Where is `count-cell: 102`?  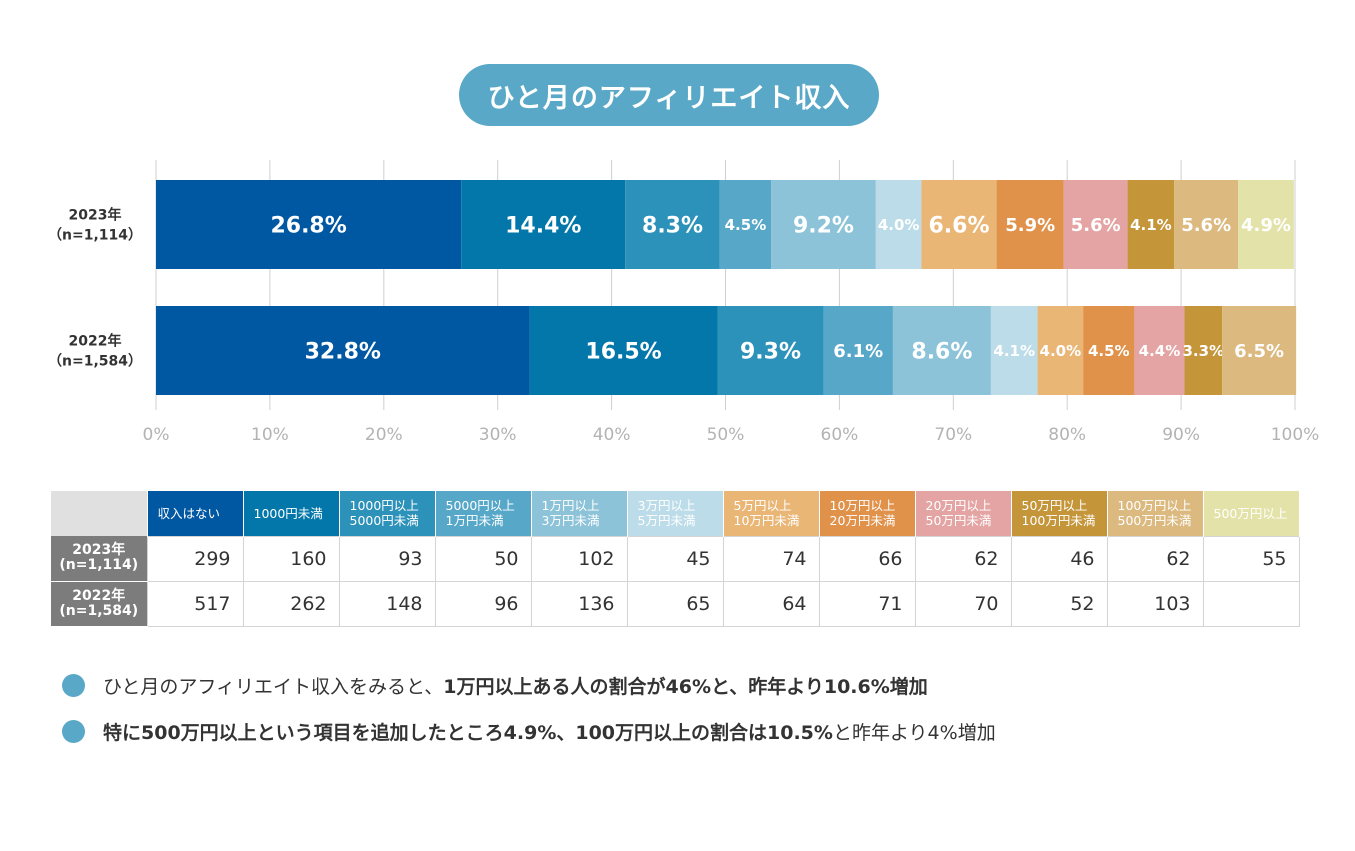 count-cell: 102 is located at coordinates (579, 558).